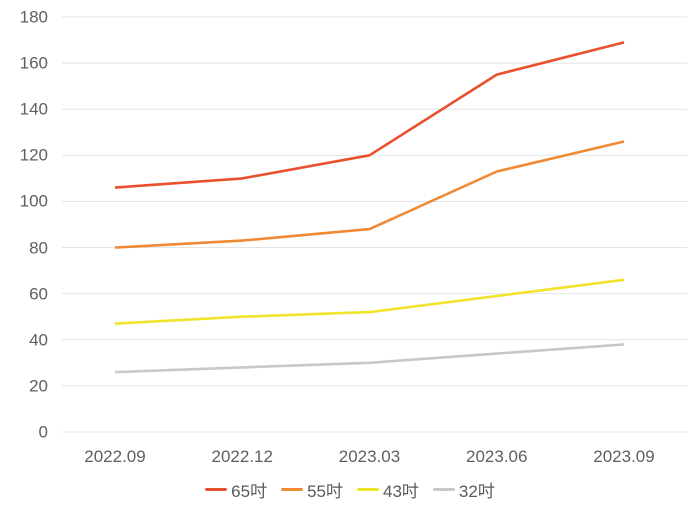 The width and height of the screenshot is (700, 513). I want to click on legend-label: 65吋, so click(249, 491).